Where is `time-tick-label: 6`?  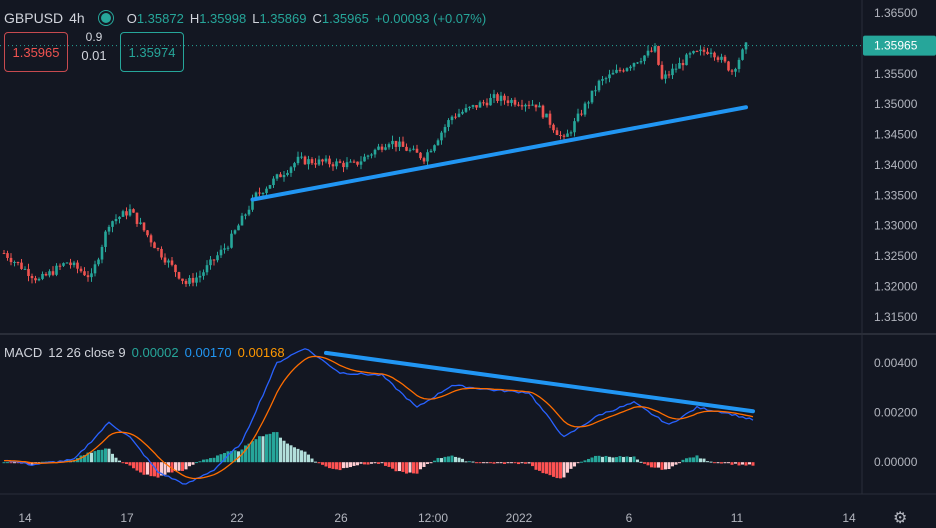 time-tick-label: 6 is located at coordinates (629, 518).